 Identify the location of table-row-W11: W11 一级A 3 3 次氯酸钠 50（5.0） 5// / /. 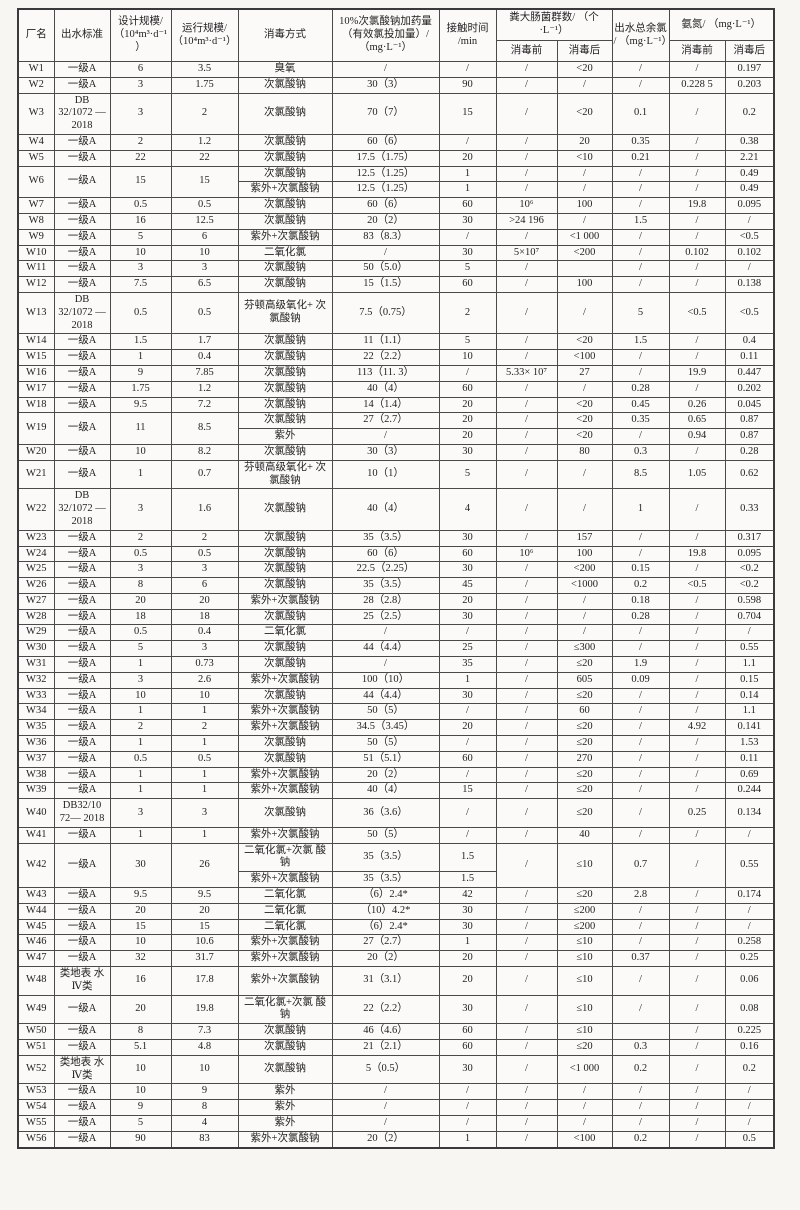
(396, 269).